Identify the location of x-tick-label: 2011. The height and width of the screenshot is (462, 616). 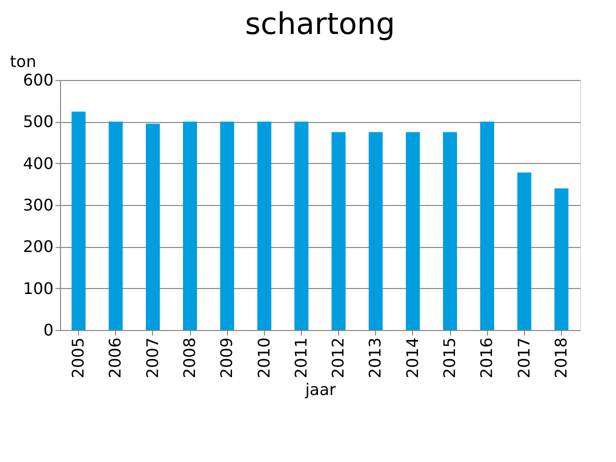
(300, 358).